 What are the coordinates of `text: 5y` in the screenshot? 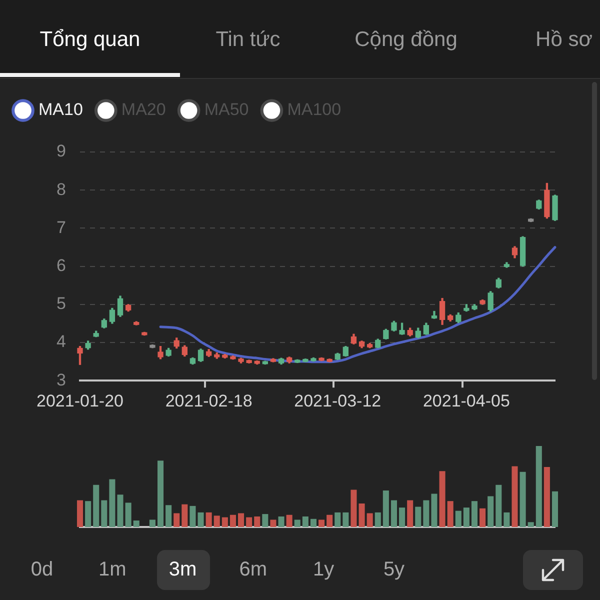 It's located at (394, 570).